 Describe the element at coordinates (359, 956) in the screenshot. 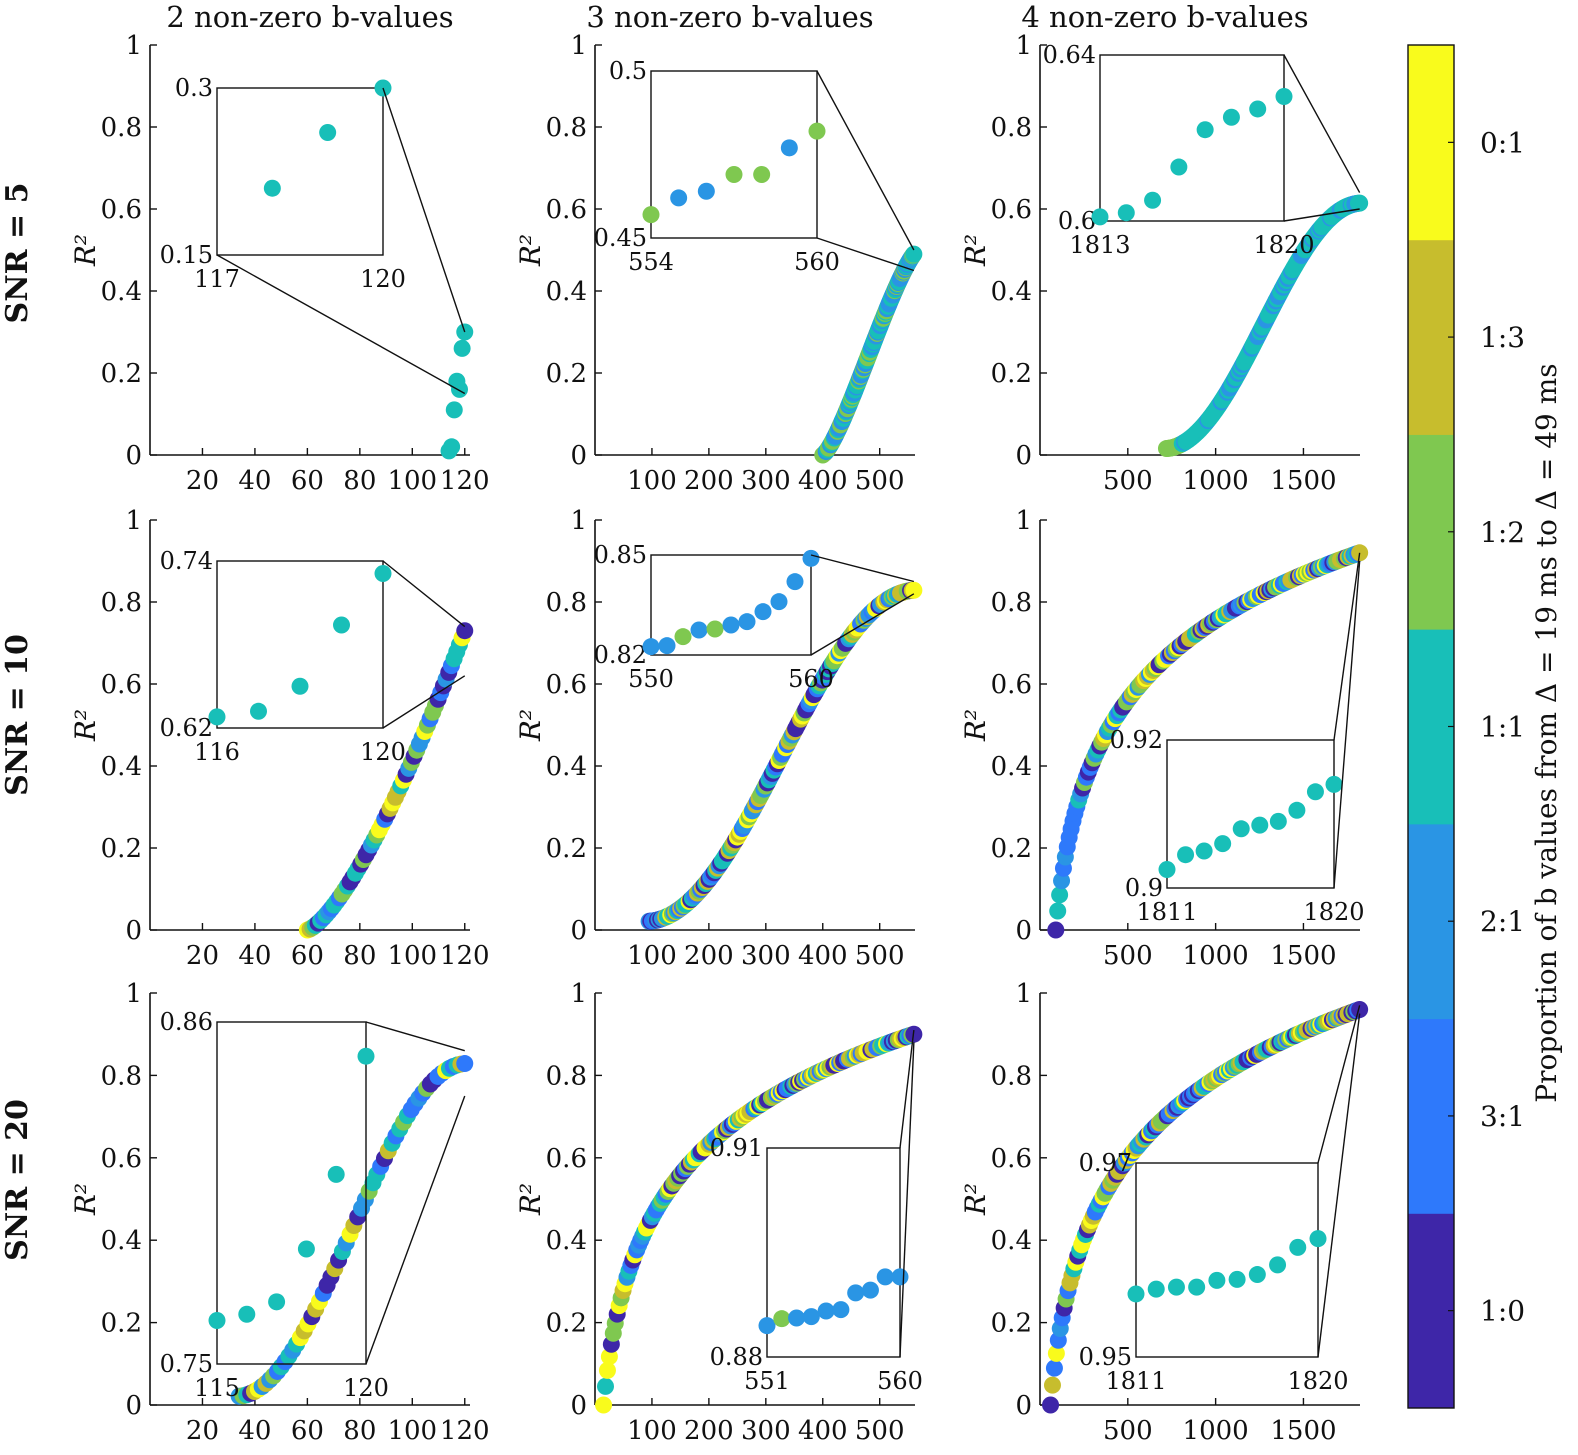

I see `x-tick-label: 80` at that location.